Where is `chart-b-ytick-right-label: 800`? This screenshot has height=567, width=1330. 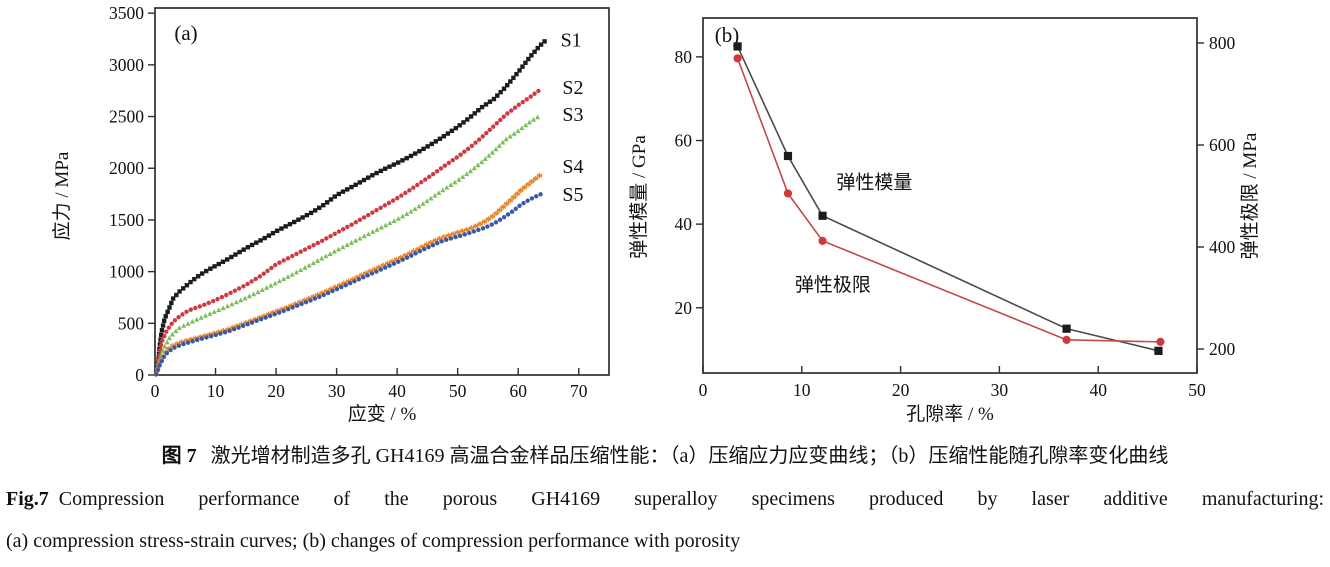
chart-b-ytick-right-label: 800 is located at coordinates (1222, 43).